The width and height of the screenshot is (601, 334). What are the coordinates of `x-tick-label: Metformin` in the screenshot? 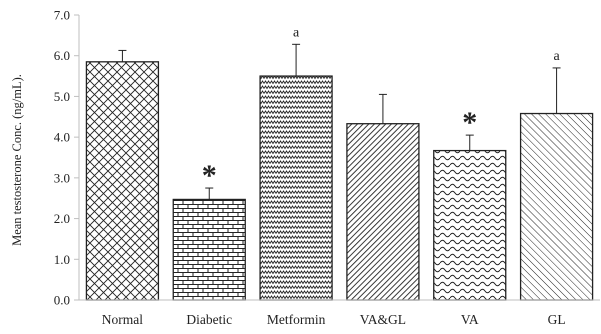 It's located at (296, 319).